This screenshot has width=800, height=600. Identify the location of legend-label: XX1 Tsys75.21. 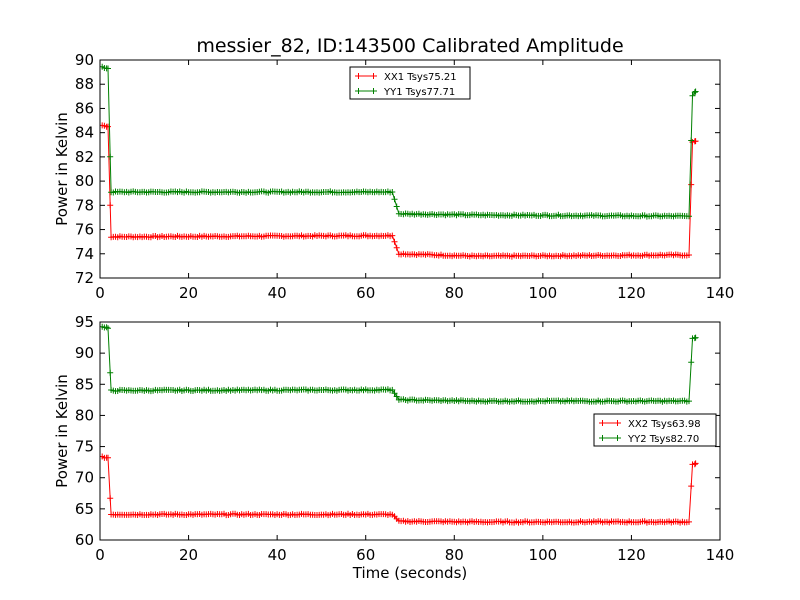
(420, 77).